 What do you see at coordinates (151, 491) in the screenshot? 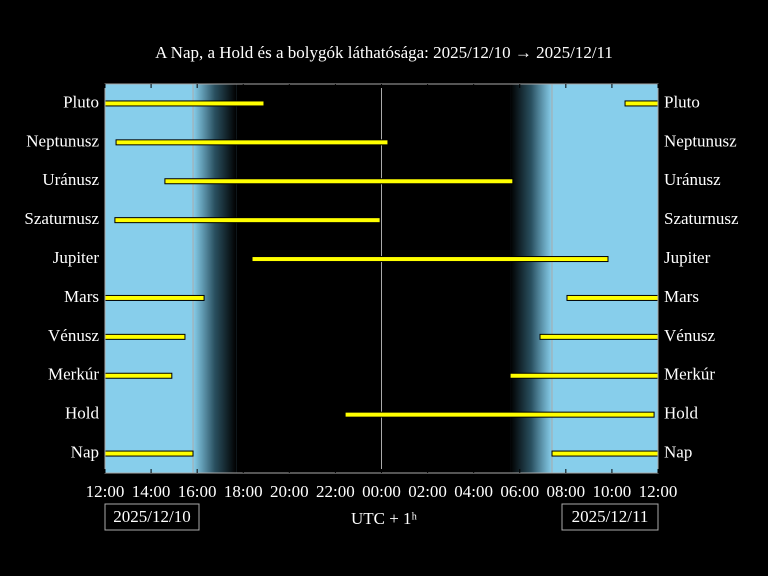
I see `x-tick-label: 14:00` at bounding box center [151, 491].